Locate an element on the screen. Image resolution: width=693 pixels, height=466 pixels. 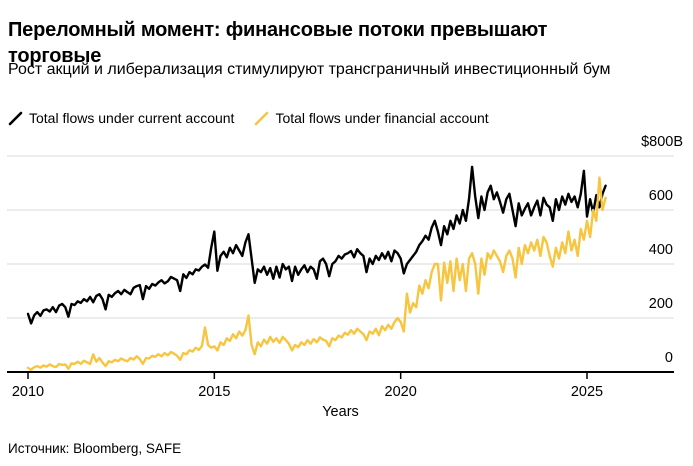
y-axis-tick-label: 0 is located at coordinates (669, 358).